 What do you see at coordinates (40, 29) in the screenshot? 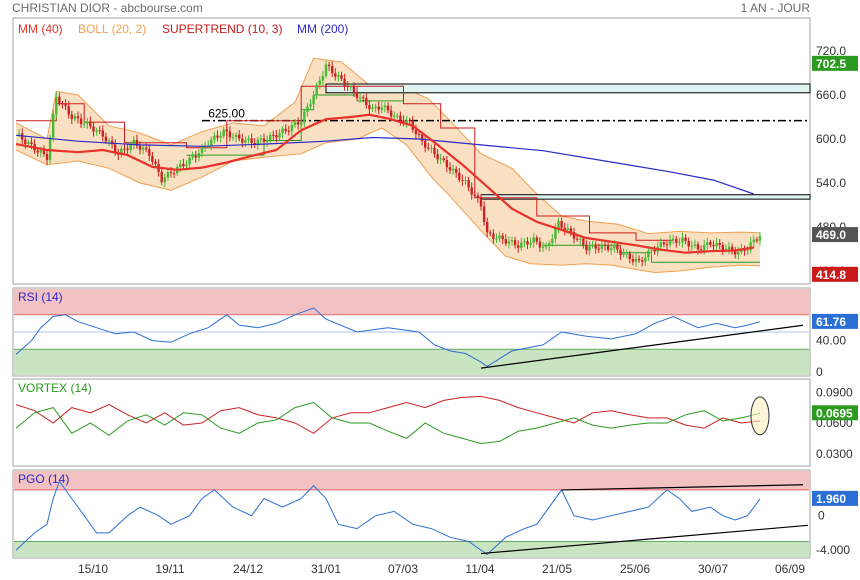
I see `legend-mm40: MM (40)` at bounding box center [40, 29].